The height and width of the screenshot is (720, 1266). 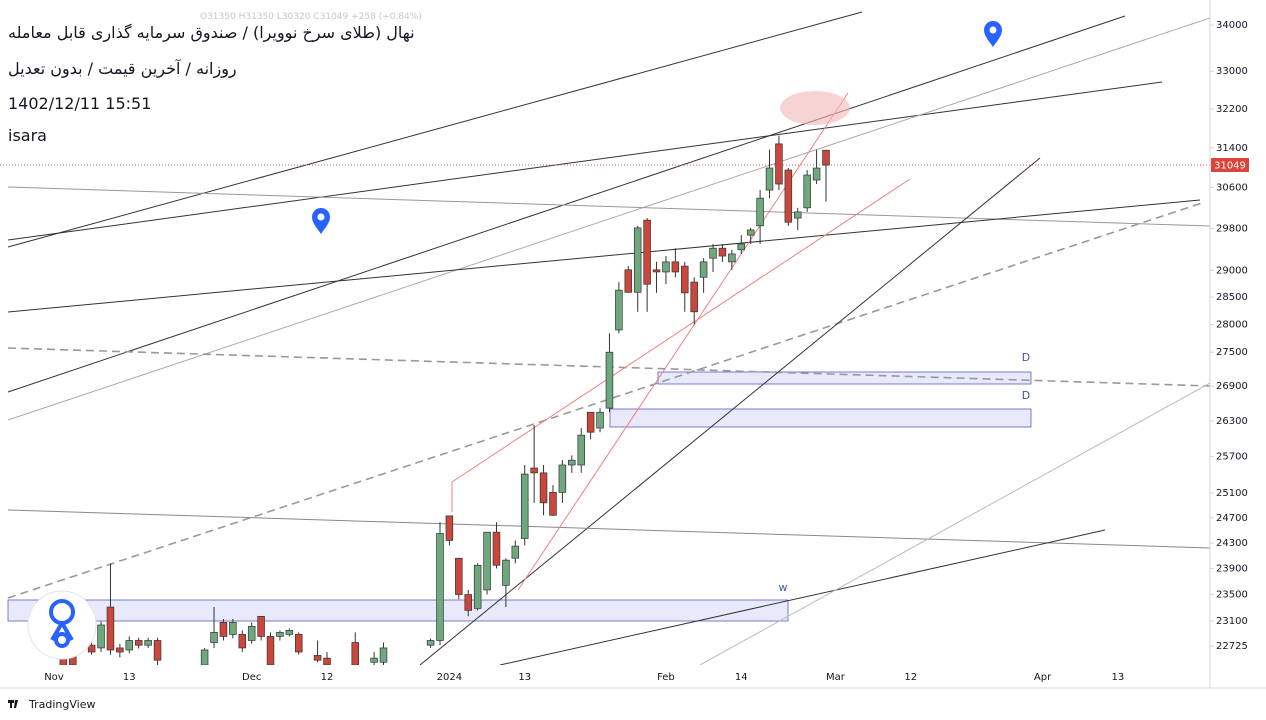 What do you see at coordinates (1232, 297) in the screenshot?
I see `y-tick-label: 28500` at bounding box center [1232, 297].